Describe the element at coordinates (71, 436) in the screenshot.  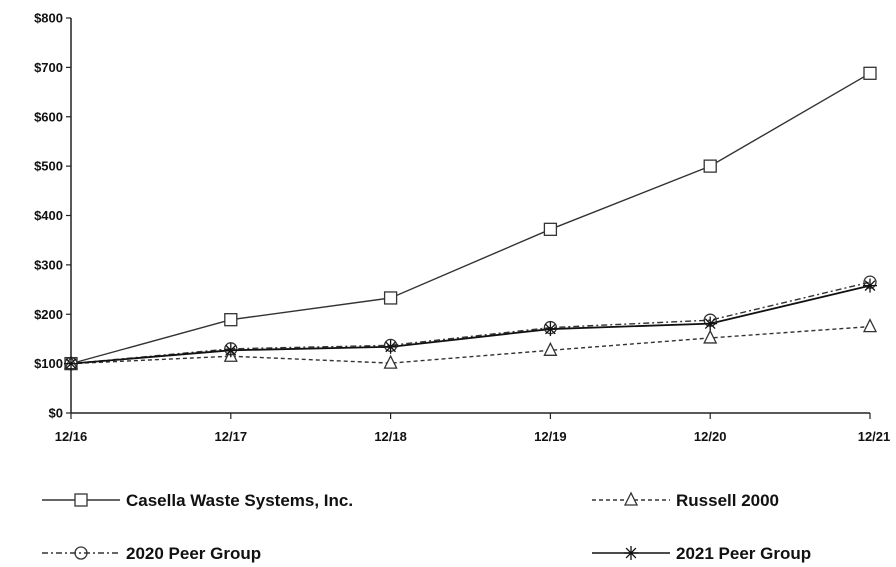
I see `x-tick-label: 12/16` at that location.